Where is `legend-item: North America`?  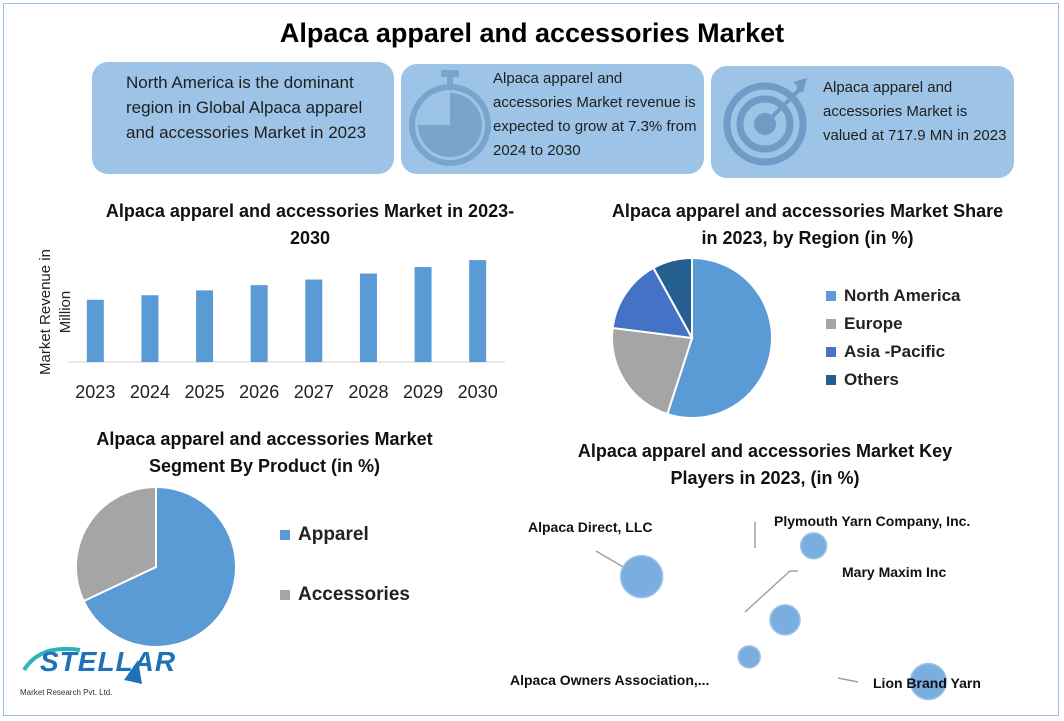
legend-item: North America is located at coordinates (893, 296).